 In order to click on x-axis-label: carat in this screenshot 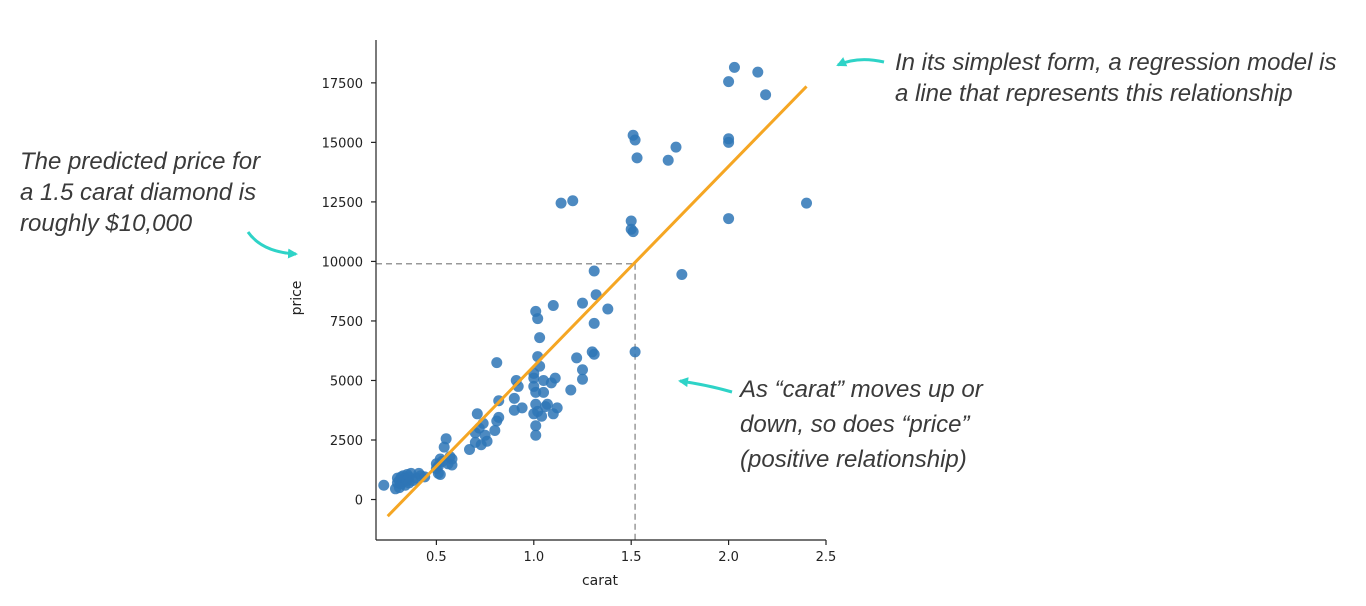, I will do `click(600, 581)`.